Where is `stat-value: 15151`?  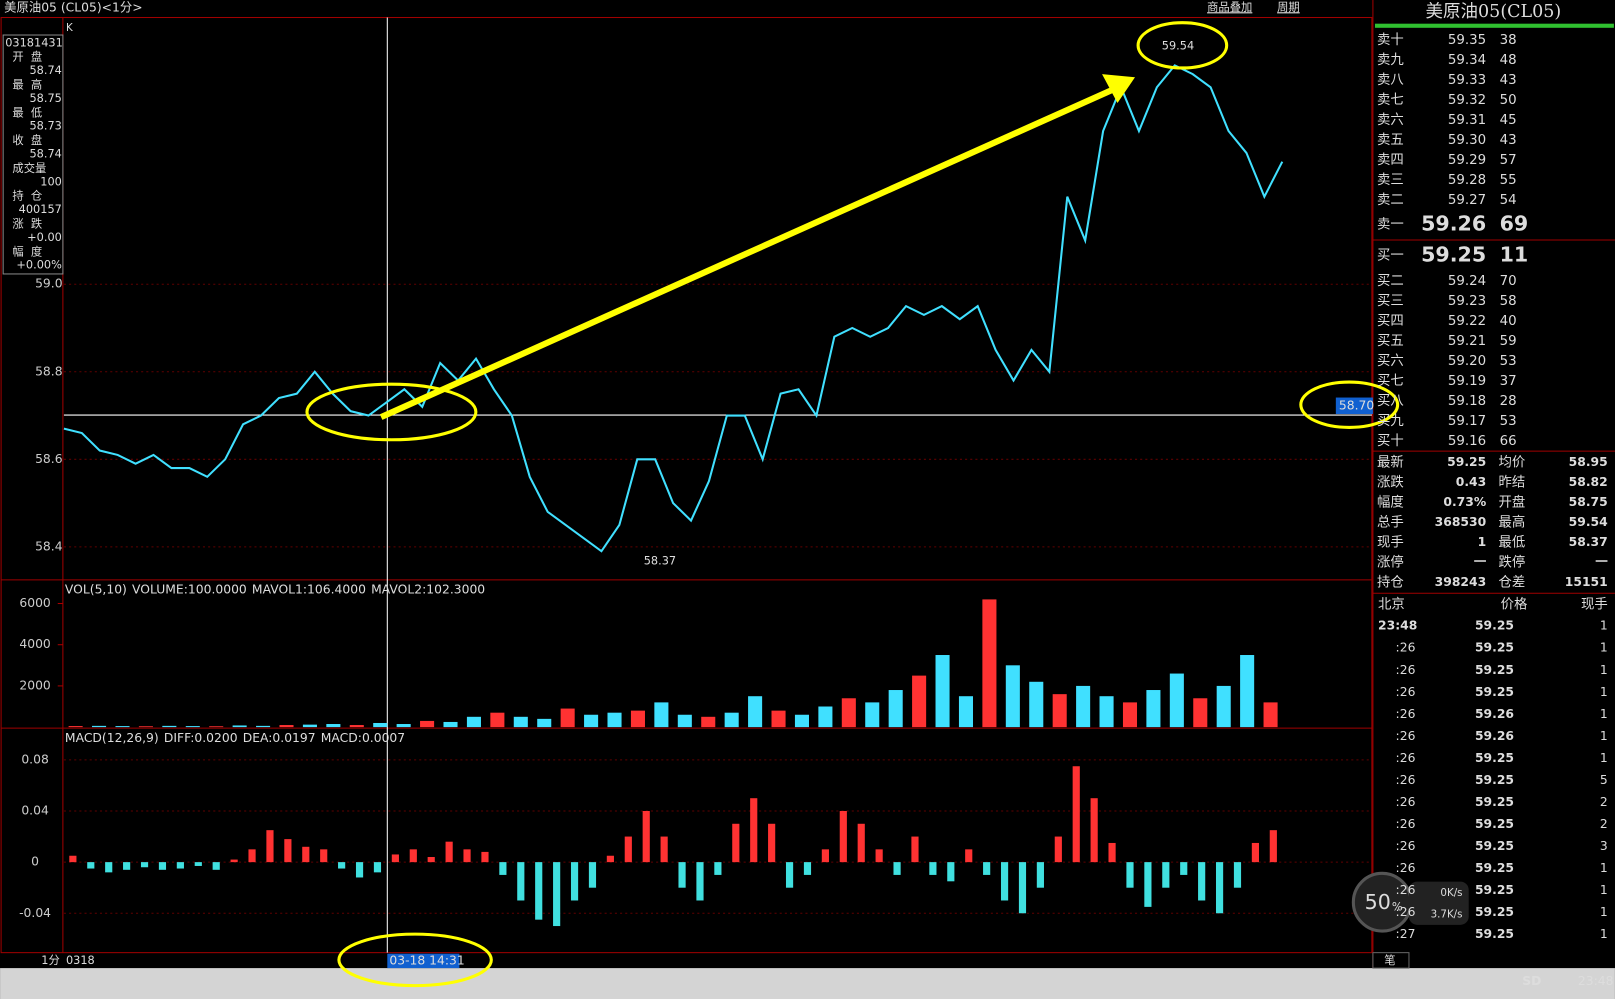
stat-value: 15151 is located at coordinates (1586, 582).